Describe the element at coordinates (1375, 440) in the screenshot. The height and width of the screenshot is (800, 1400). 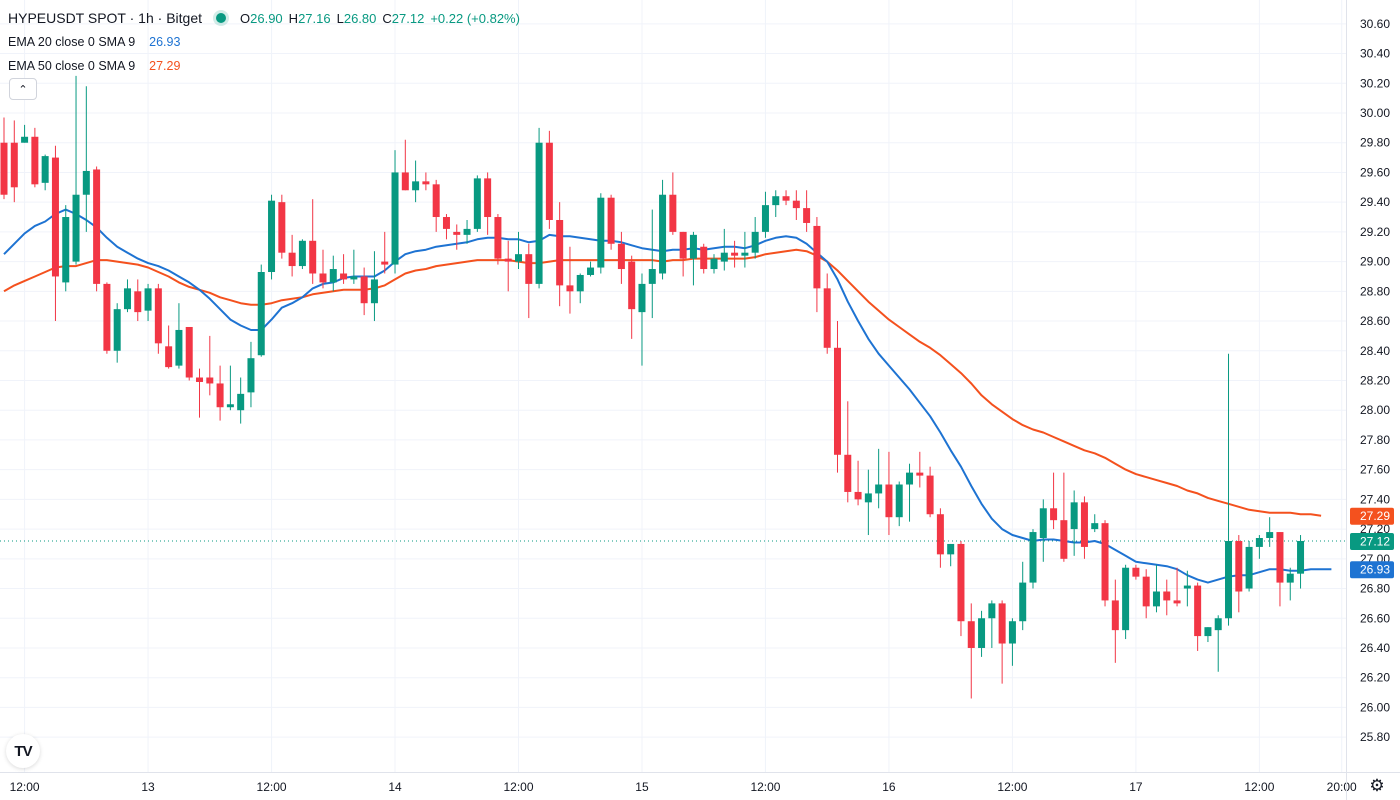
I see `y-tick-label: 27.80` at that location.